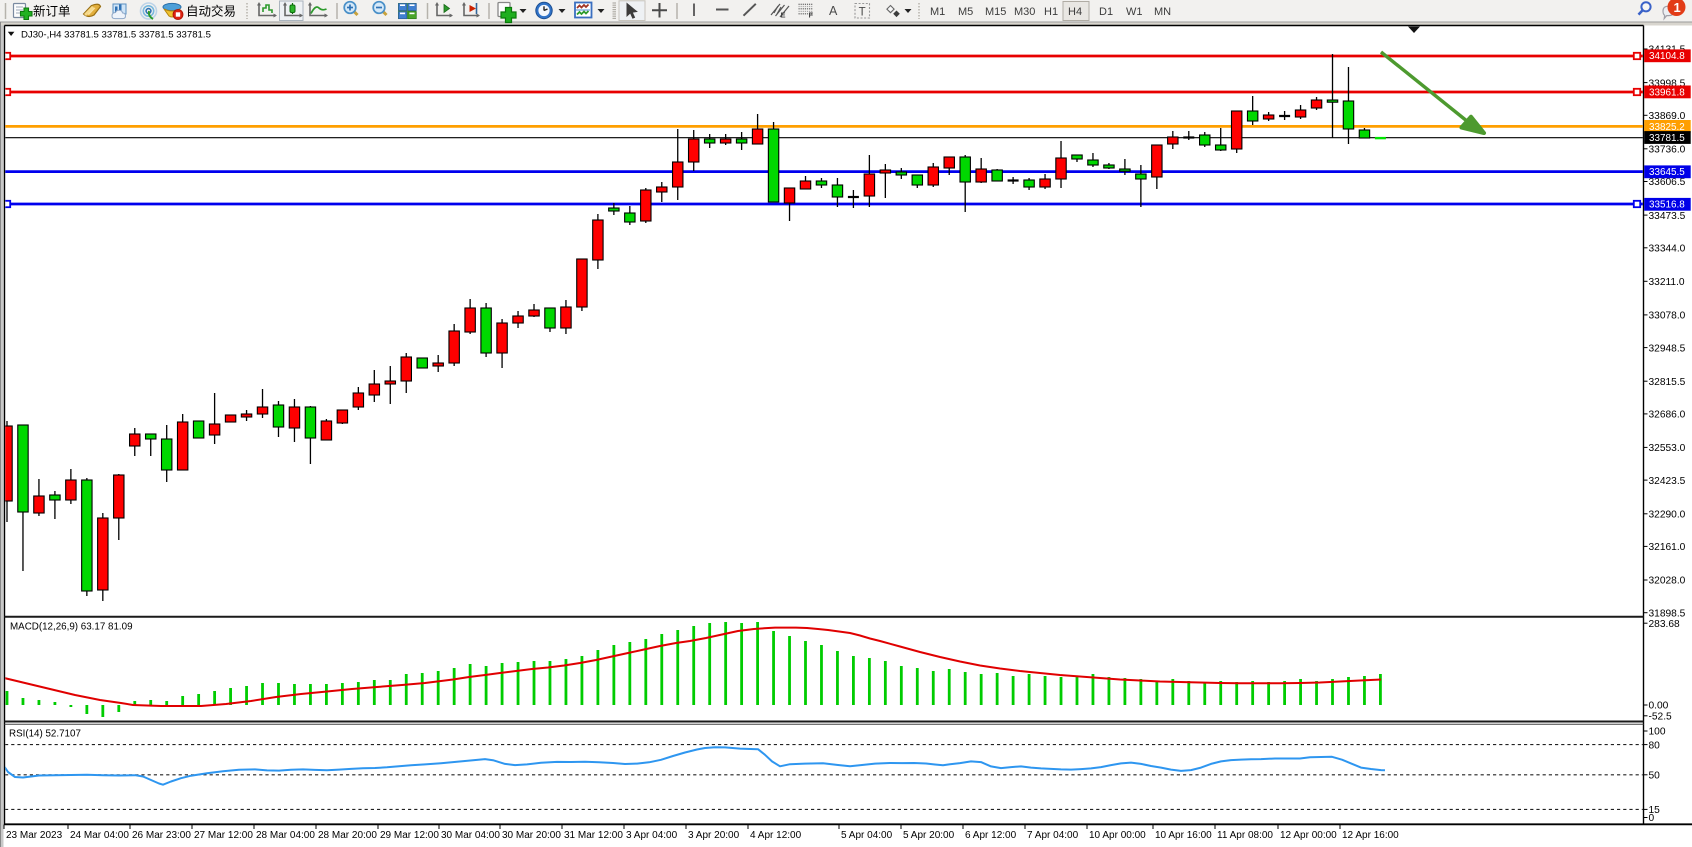  Describe the element at coordinates (1245, 835) in the screenshot. I see `svg-text: 11 Apr 08:00` at that location.